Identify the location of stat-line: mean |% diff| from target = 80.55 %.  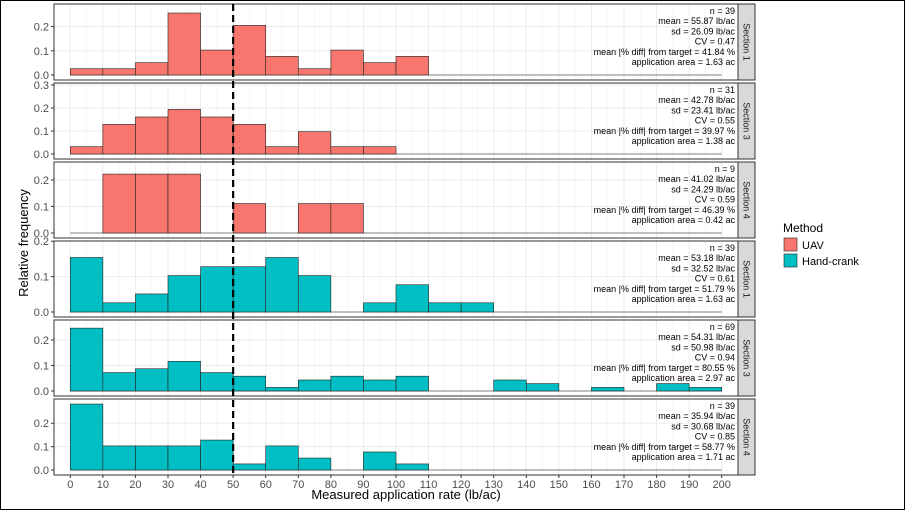
(664, 368).